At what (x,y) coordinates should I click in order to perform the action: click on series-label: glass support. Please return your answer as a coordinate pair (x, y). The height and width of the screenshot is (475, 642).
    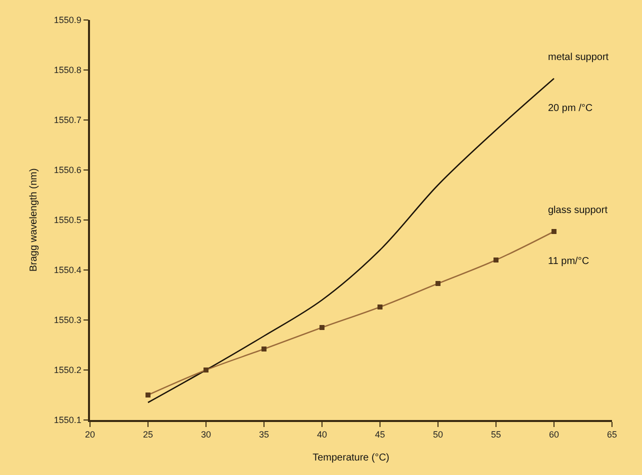
    Looking at the image, I should click on (578, 210).